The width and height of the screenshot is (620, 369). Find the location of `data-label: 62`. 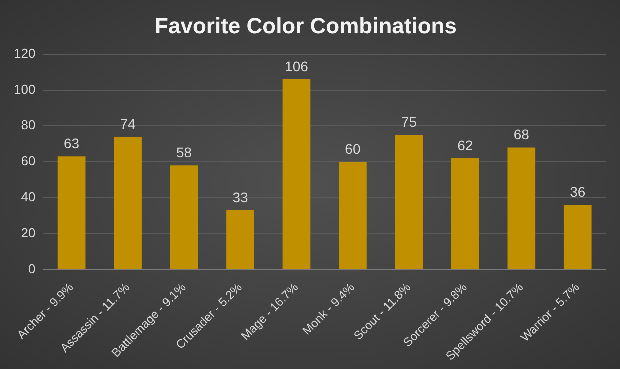

data-label: 62 is located at coordinates (466, 145).